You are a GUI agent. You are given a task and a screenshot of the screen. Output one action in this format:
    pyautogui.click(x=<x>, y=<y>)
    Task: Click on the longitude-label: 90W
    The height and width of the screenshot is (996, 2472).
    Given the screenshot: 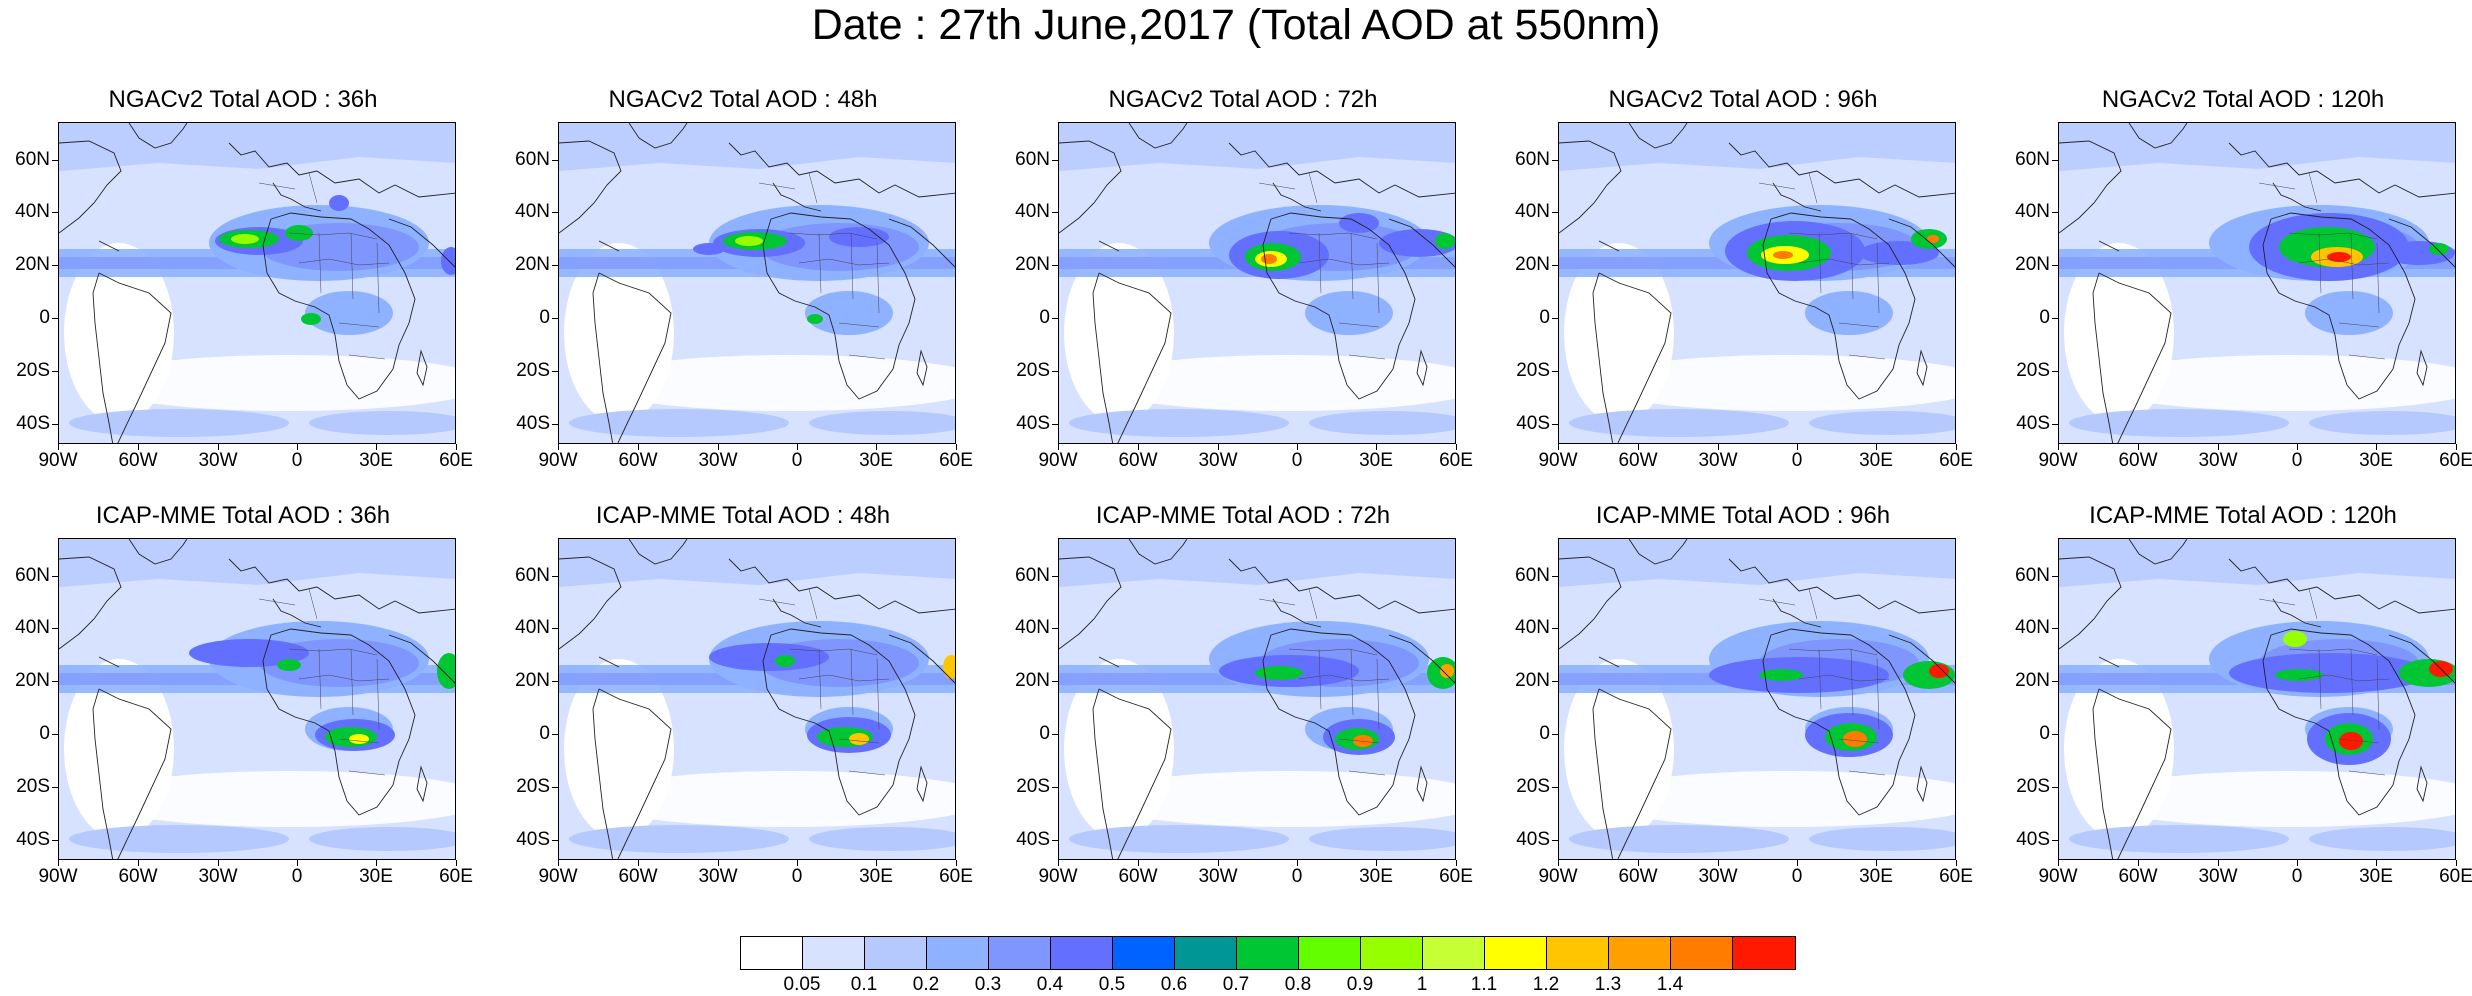 What is the action you would take?
    pyautogui.click(x=558, y=876)
    